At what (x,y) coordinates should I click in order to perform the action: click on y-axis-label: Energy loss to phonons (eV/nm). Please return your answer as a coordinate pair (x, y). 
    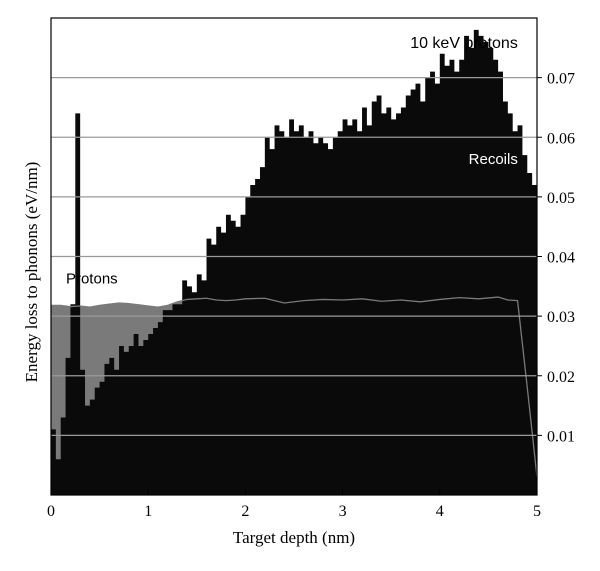
    Looking at the image, I should click on (31, 272).